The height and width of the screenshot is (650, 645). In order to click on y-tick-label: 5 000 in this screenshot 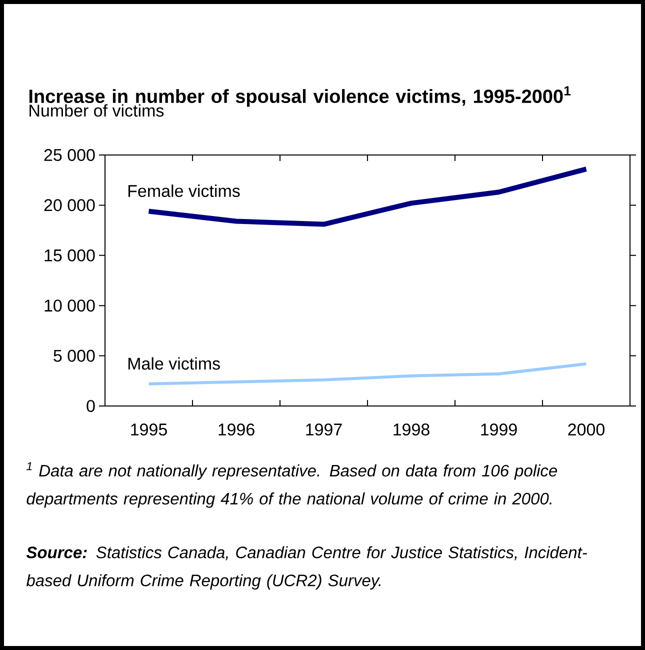, I will do `click(74, 356)`.